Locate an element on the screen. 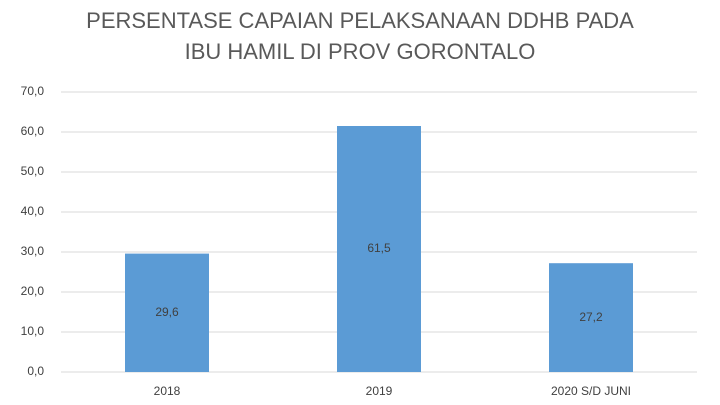 This screenshot has height=405, width=720. chart-title: PERSENTASE CAPAIAN PELAKSANAAN DDHB PADA is located at coordinates (360, 20).